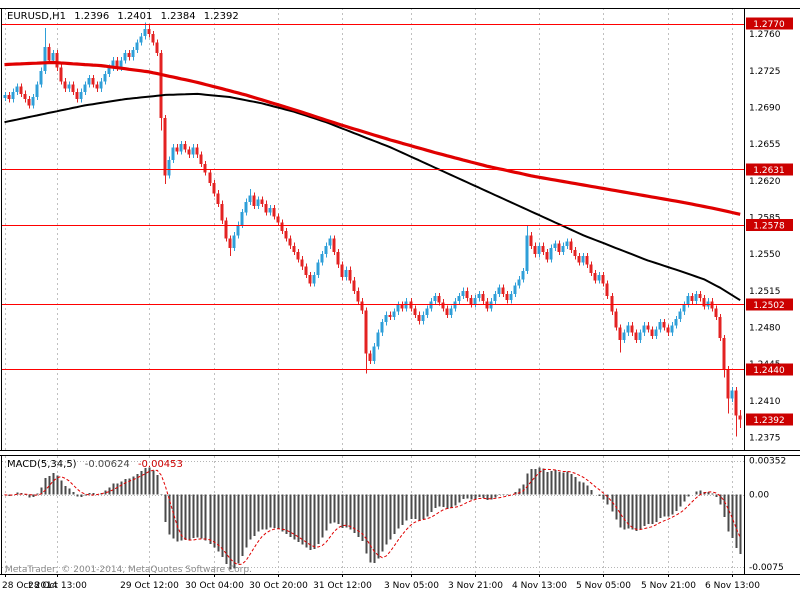 This screenshot has width=800, height=600. Describe the element at coordinates (668, 586) in the screenshot. I see `time-axis-label: 5 Nov 21:00` at that location.